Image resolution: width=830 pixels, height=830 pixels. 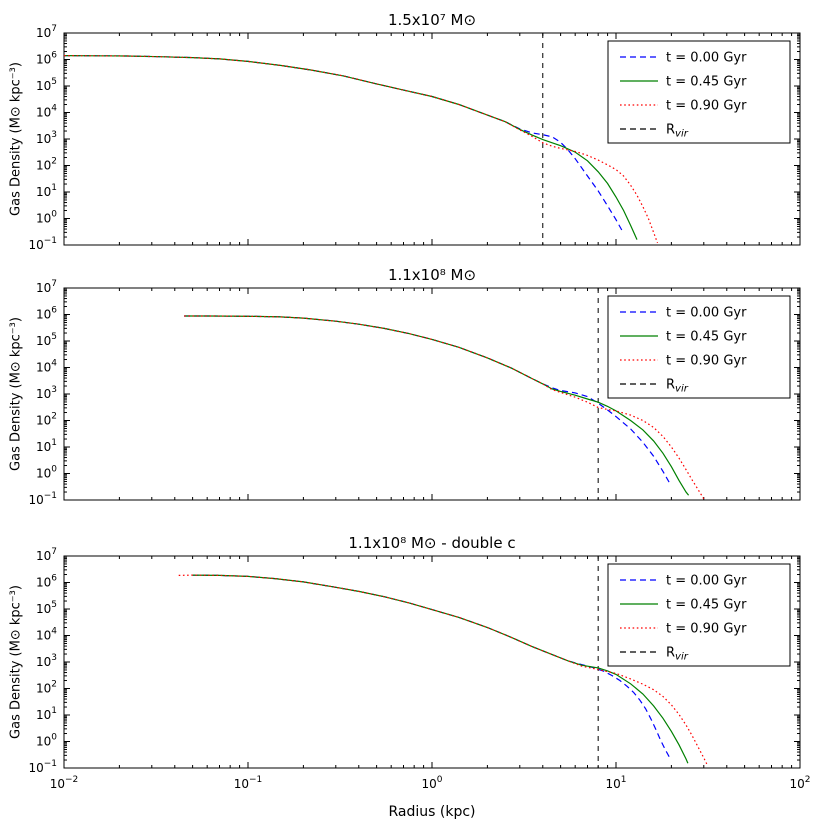 I want to click on panel-2-title: 1.1x10⁸ M⊙, so click(x=432, y=275).